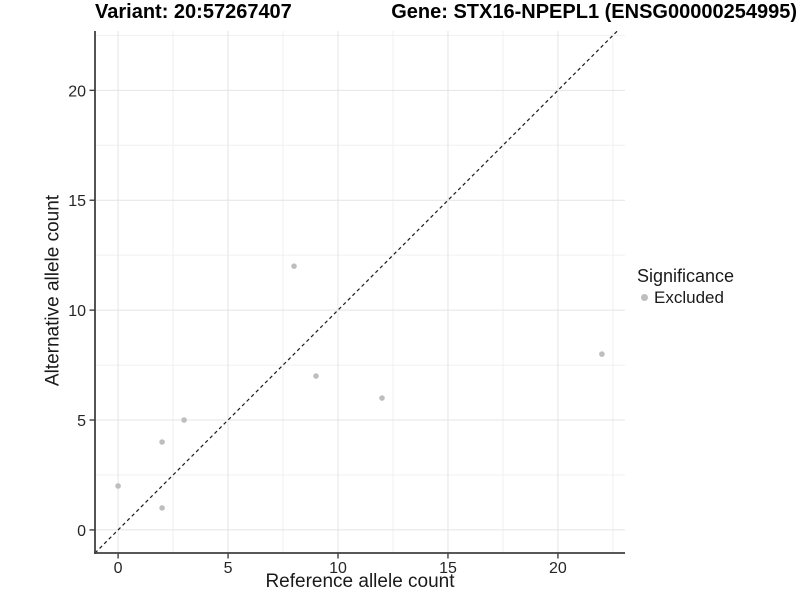  I want to click on variant-title: Variant: 20:57267407, so click(193, 12).